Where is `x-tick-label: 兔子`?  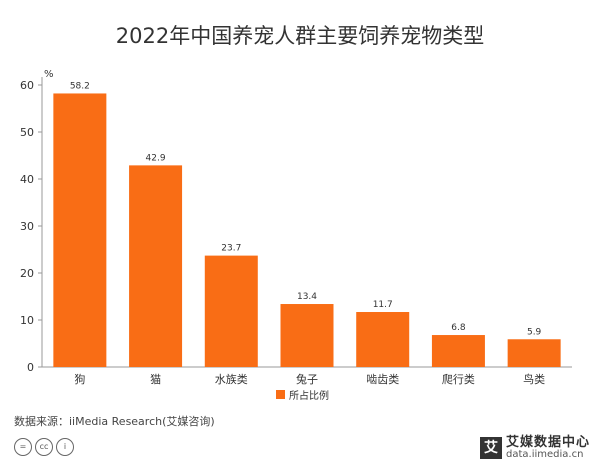 x-tick-label: 兔子 is located at coordinates (307, 379).